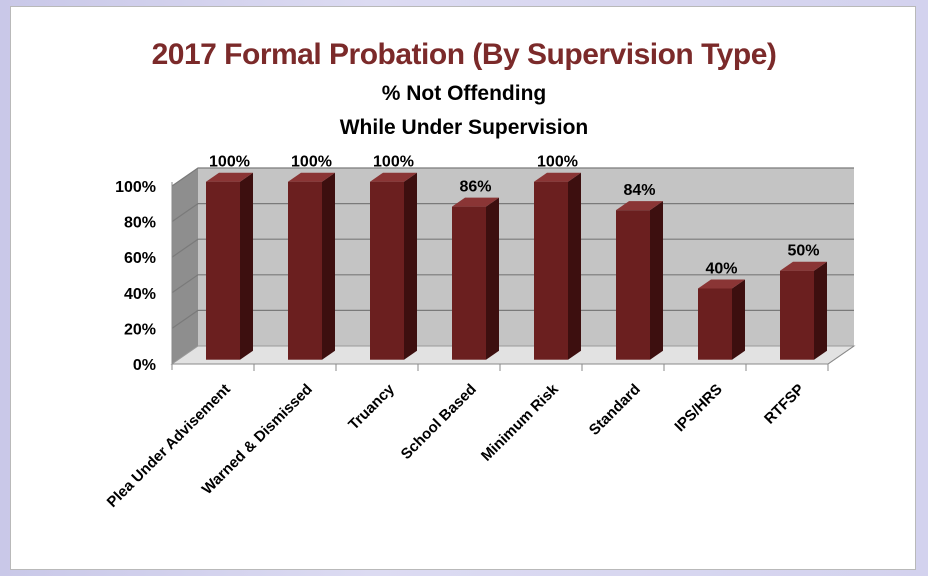 This screenshot has width=928, height=576. Describe the element at coordinates (140, 258) in the screenshot. I see `y-tick-label: 60%` at that location.